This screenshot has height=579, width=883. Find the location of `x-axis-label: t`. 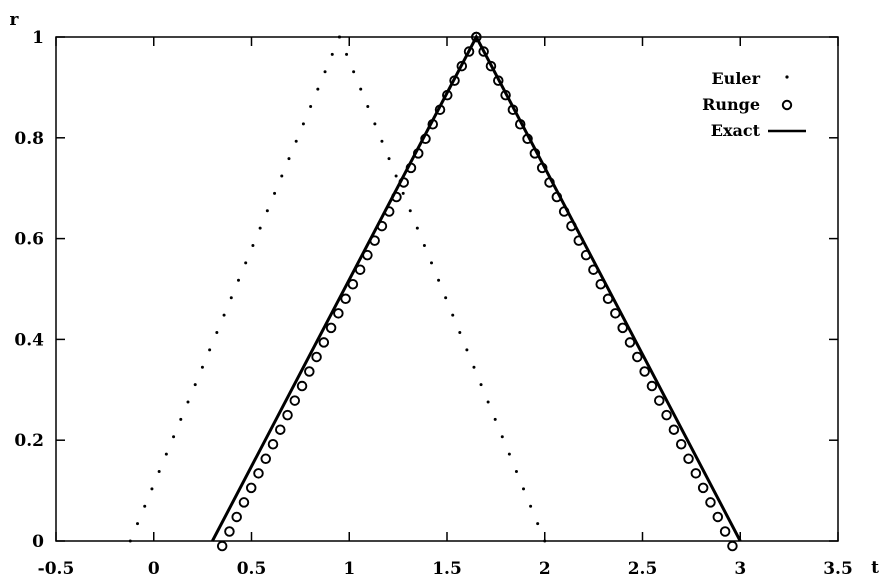

x-axis-label: t is located at coordinates (875, 568).